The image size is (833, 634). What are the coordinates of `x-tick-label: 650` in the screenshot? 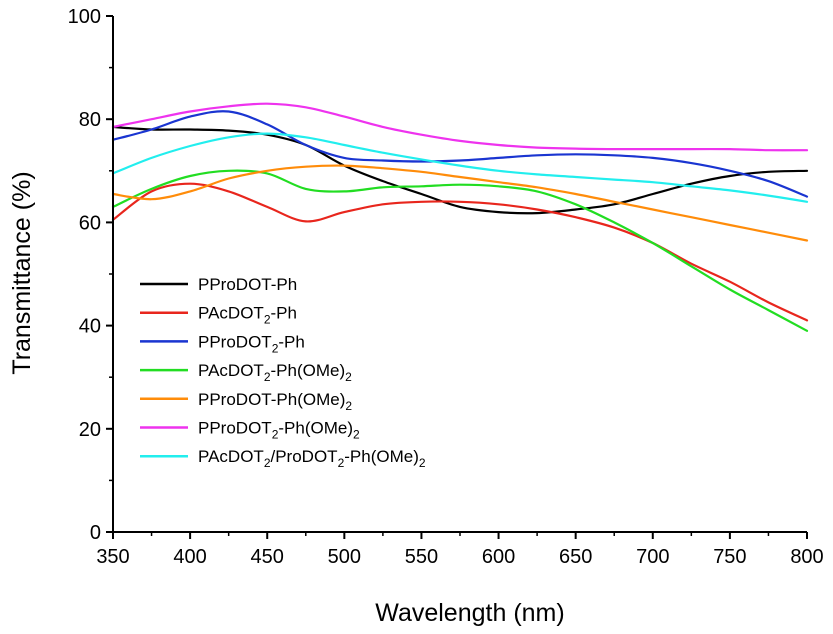 It's located at (575, 557).